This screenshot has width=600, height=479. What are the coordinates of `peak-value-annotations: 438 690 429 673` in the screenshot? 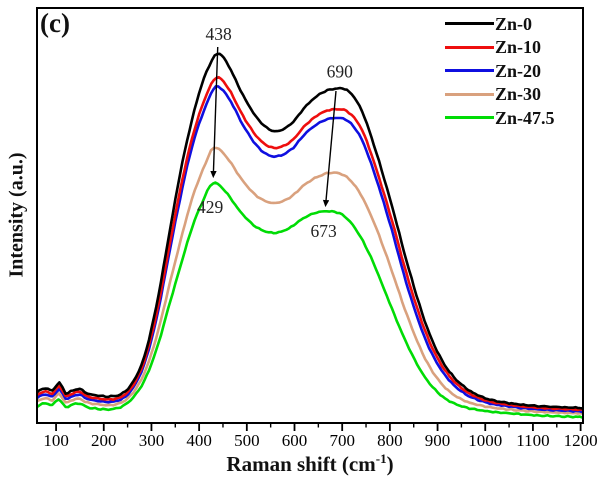 It's located at (275, 132).